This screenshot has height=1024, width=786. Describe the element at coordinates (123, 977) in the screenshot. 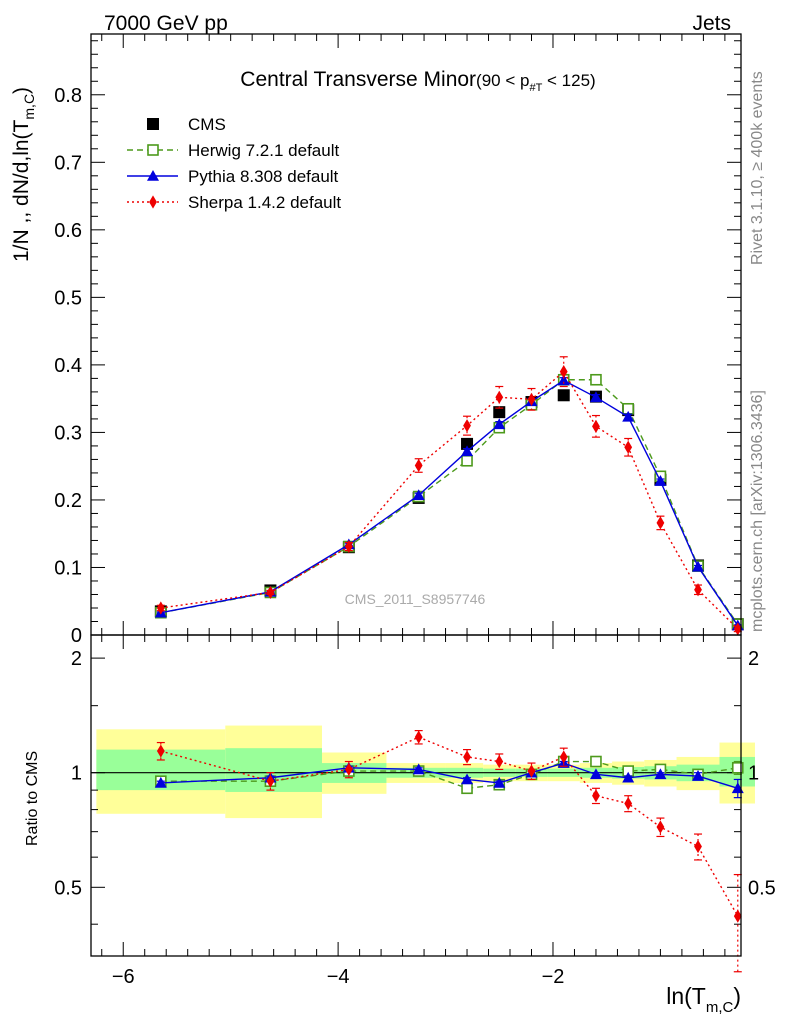

I see `x-tick-label: −6` at that location.